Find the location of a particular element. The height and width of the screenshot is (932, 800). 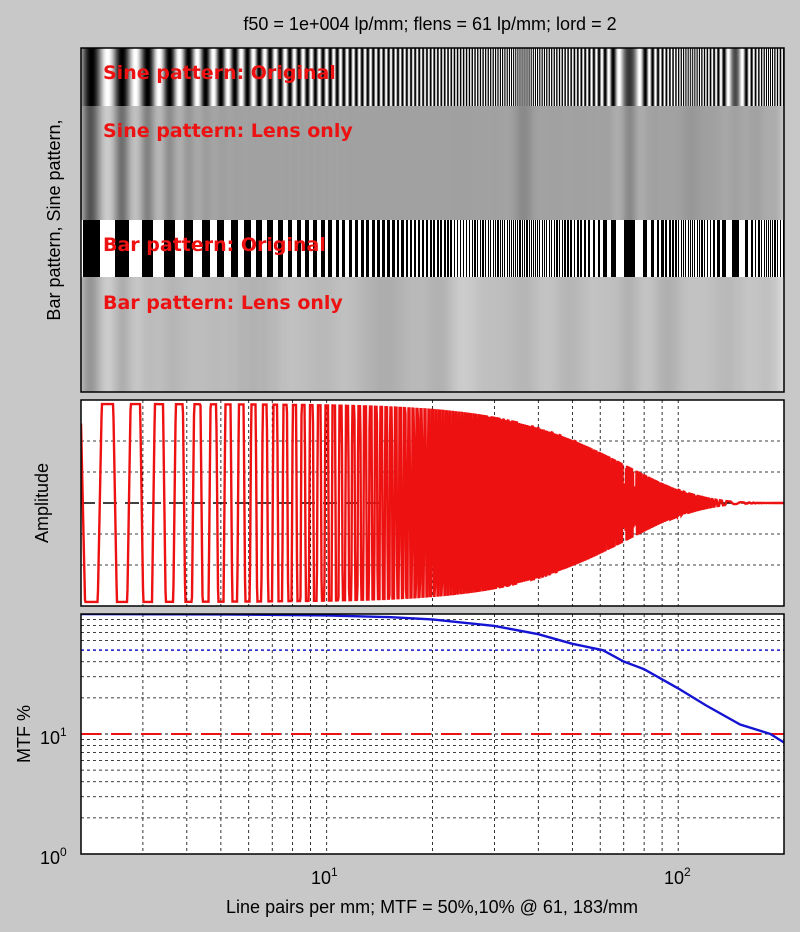

sine-lens-strip is located at coordinates (432, 163).